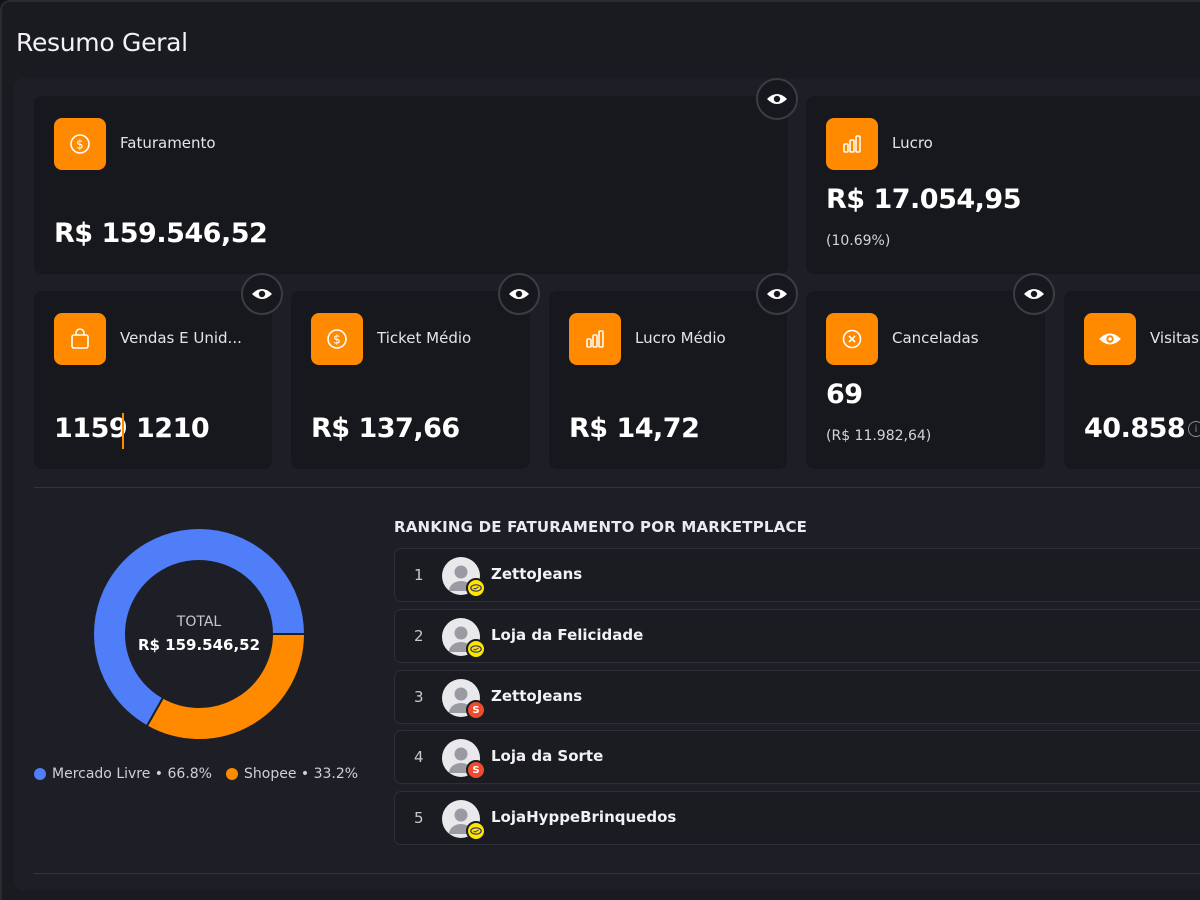  What do you see at coordinates (1174, 338) in the screenshot?
I see `card-label: Visitas` at bounding box center [1174, 338].